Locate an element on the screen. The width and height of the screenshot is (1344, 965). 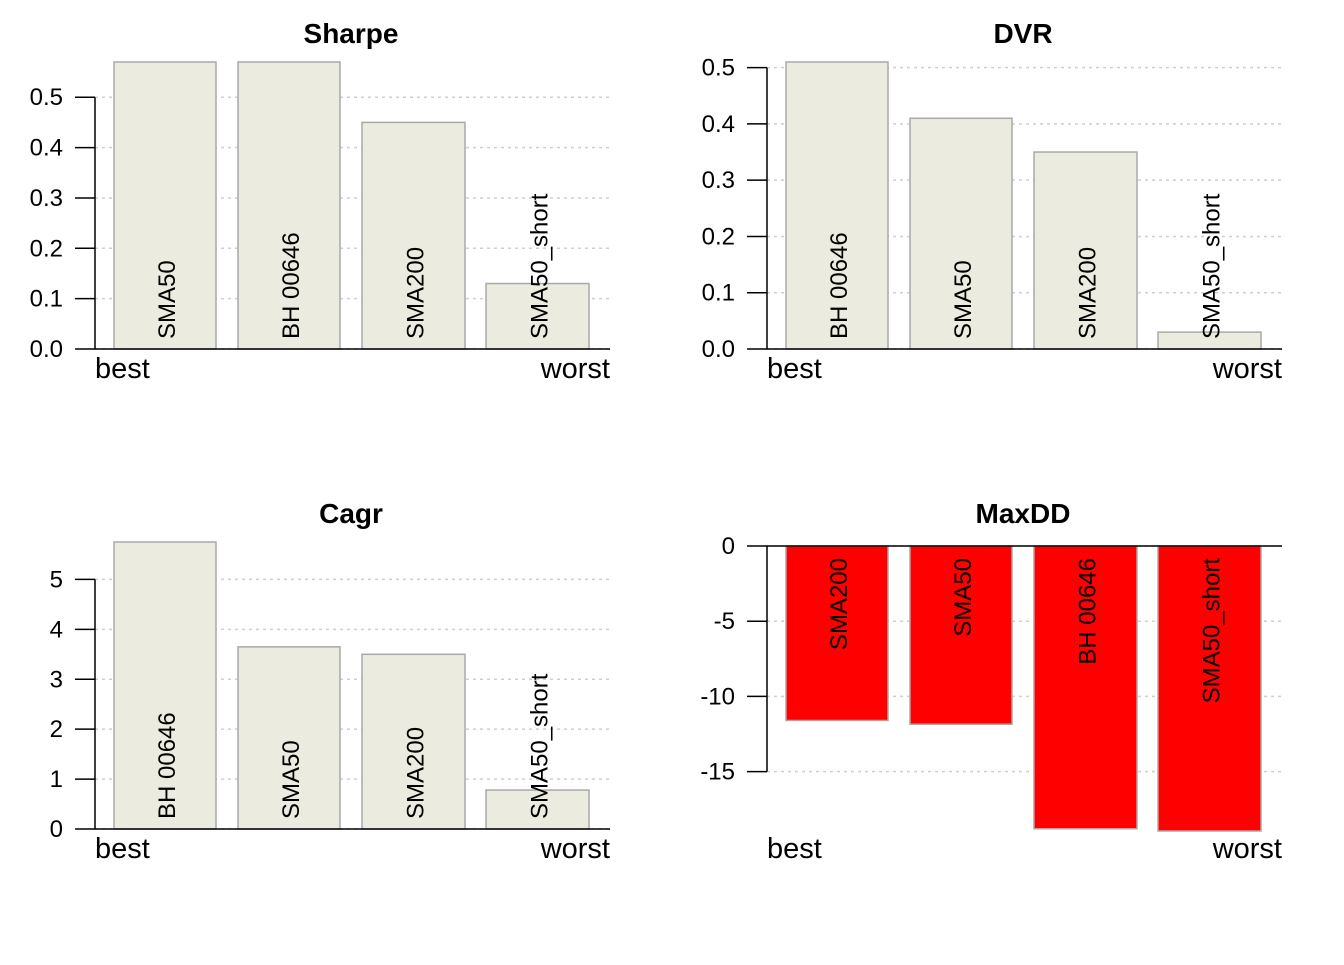
chart-title: DVR is located at coordinates (1022, 33).